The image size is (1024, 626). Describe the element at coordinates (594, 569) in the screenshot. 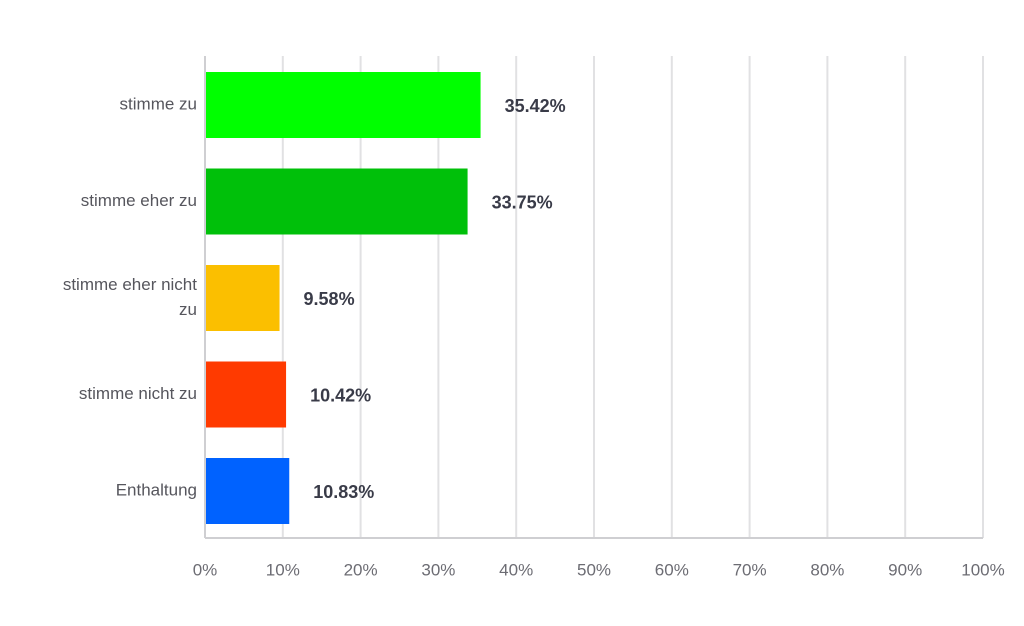

I see `x-tick-label: 50%` at that location.